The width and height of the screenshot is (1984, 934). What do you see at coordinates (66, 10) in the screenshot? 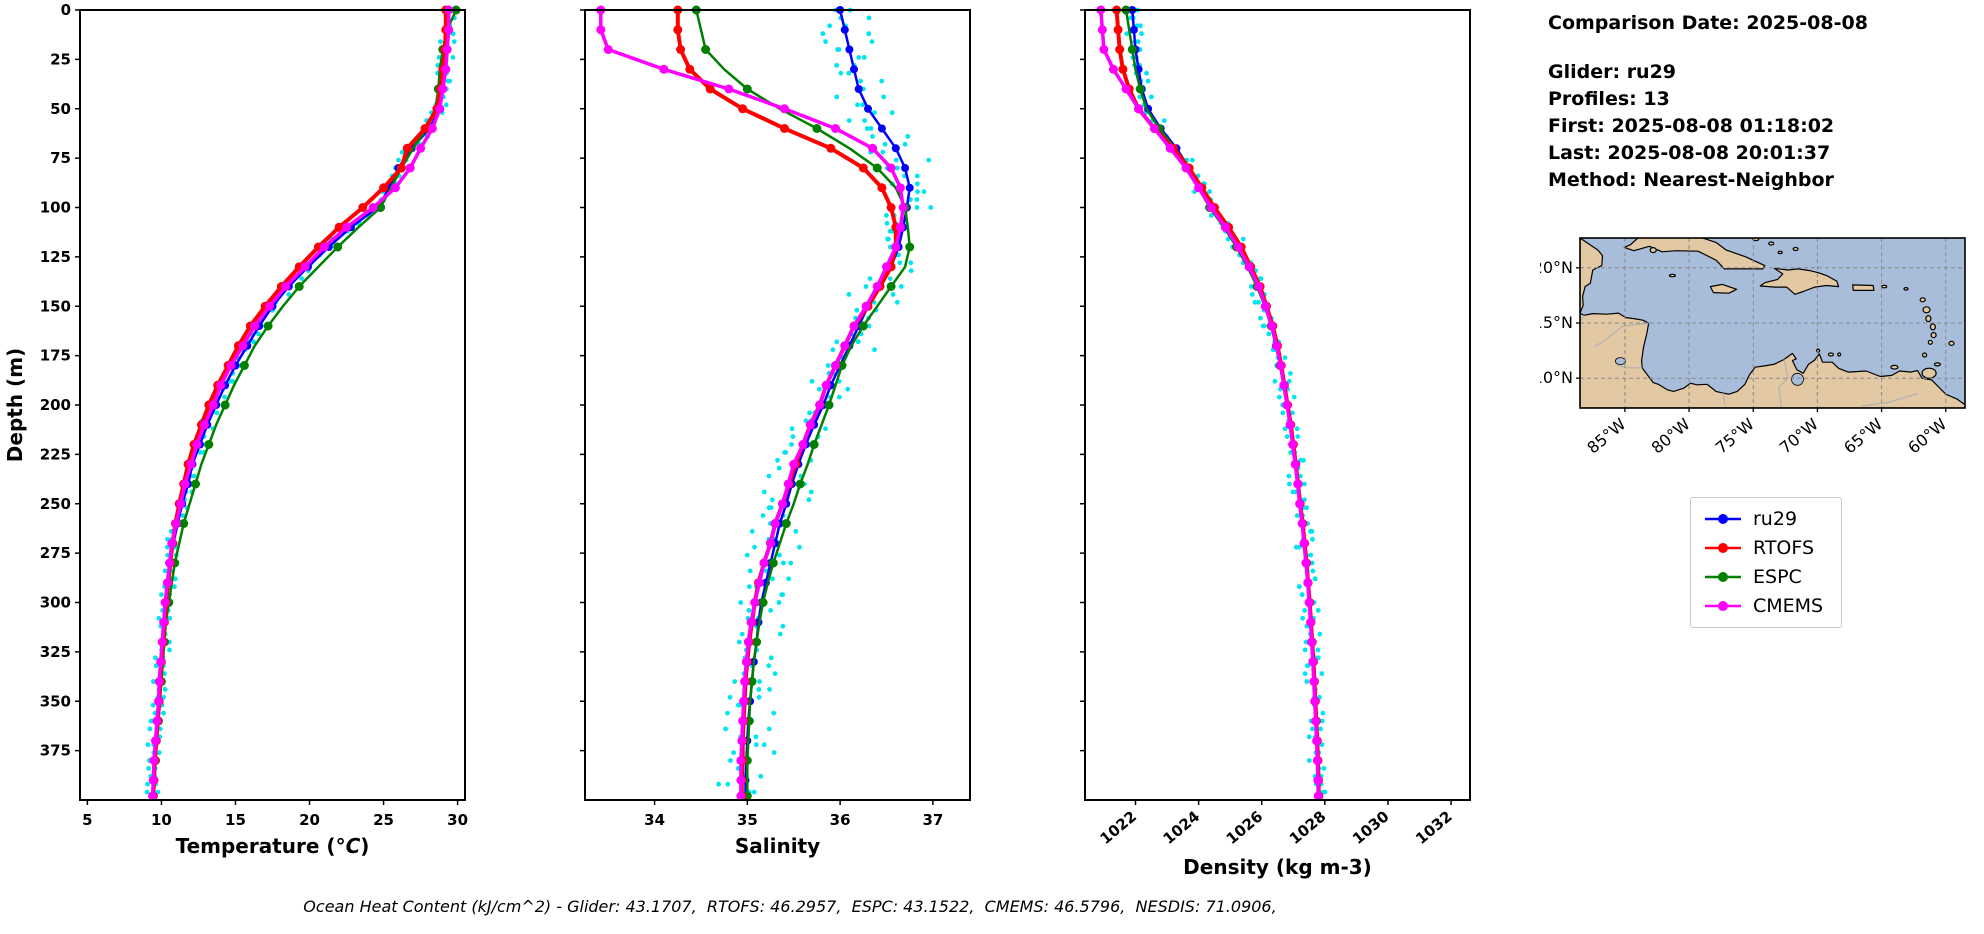
I see `y-tick-label: 0` at bounding box center [66, 10].